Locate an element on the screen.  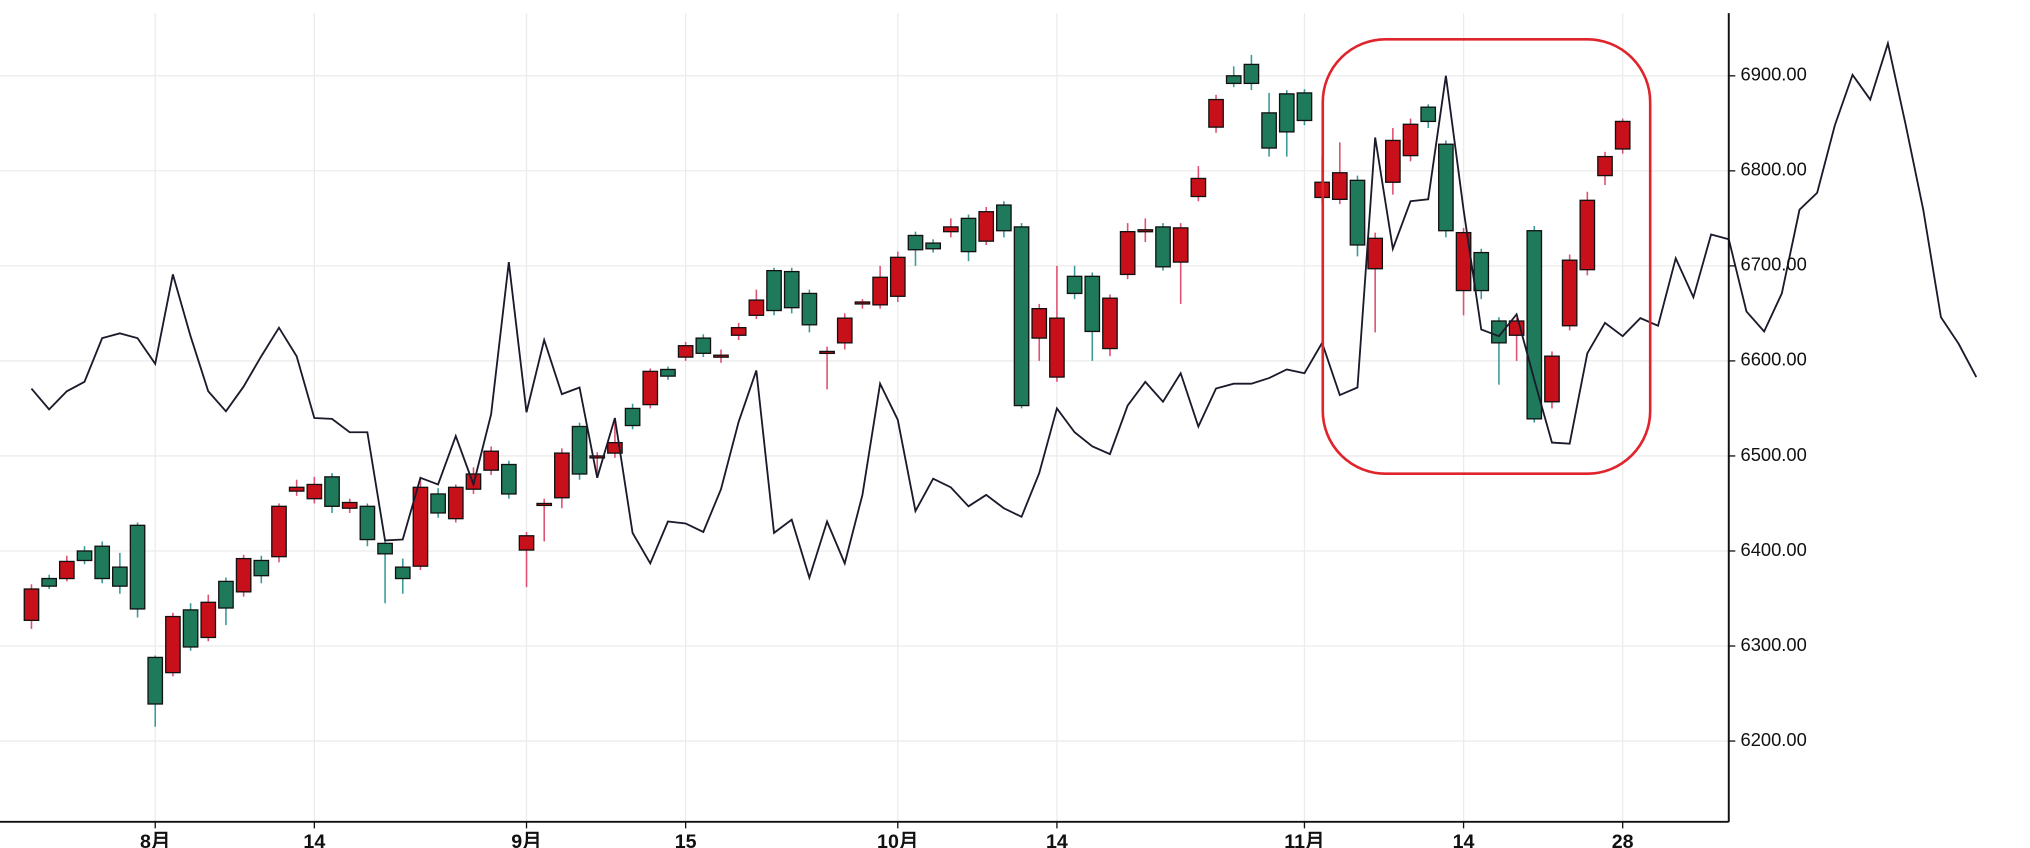
highlight-box is located at coordinates (1486, 256).